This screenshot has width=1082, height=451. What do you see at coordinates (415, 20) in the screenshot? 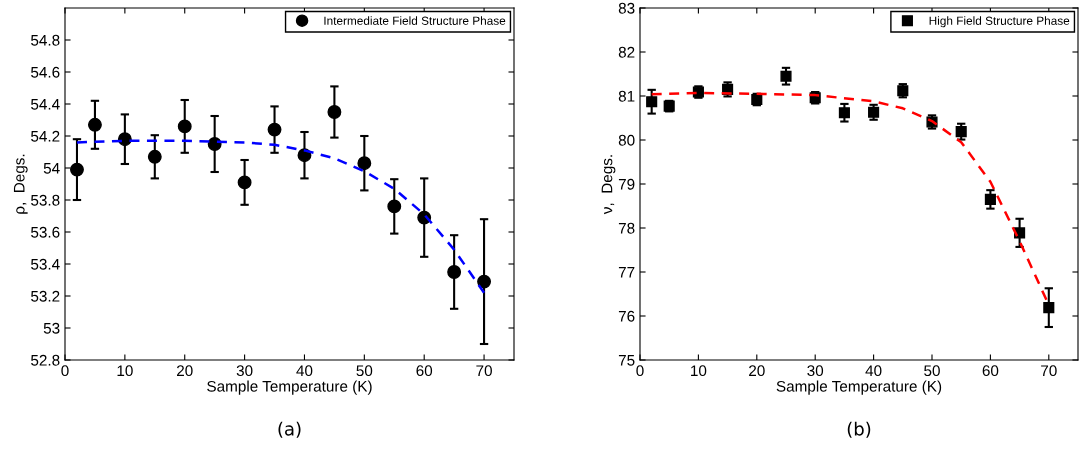
I see `legend-label: Intermediate Field Structure Phase` at bounding box center [415, 20].